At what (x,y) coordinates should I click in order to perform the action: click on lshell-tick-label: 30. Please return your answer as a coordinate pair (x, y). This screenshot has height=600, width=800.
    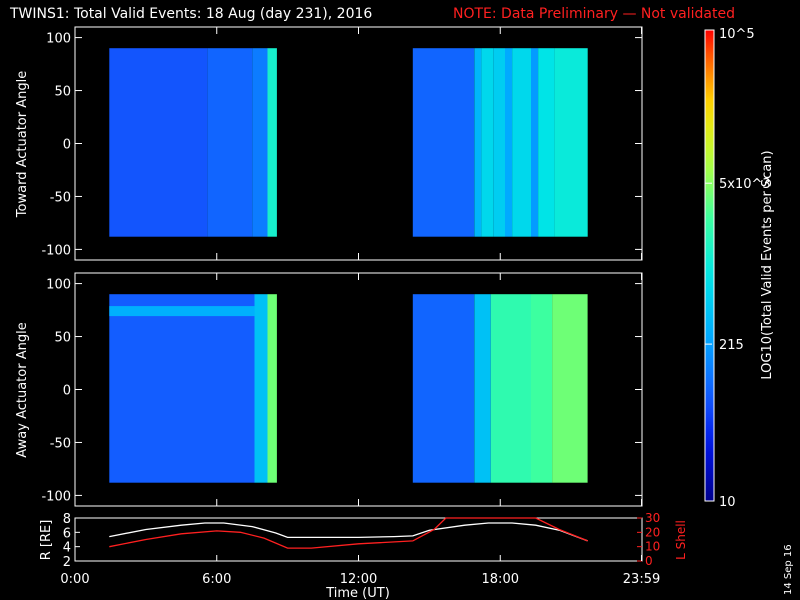
    Looking at the image, I should click on (652, 518).